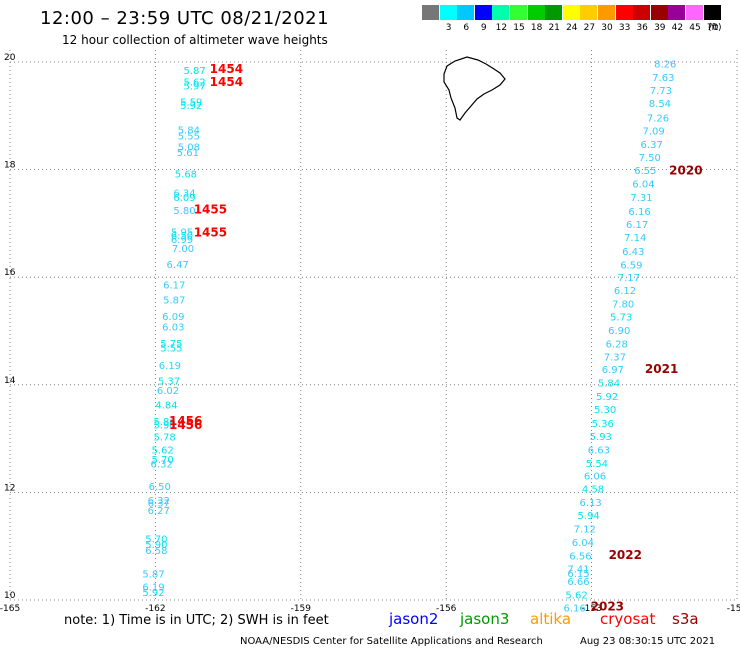 This screenshot has height=650, width=740. What do you see at coordinates (590, 503) in the screenshot?
I see `swh-value-label: 6.13` at bounding box center [590, 503].